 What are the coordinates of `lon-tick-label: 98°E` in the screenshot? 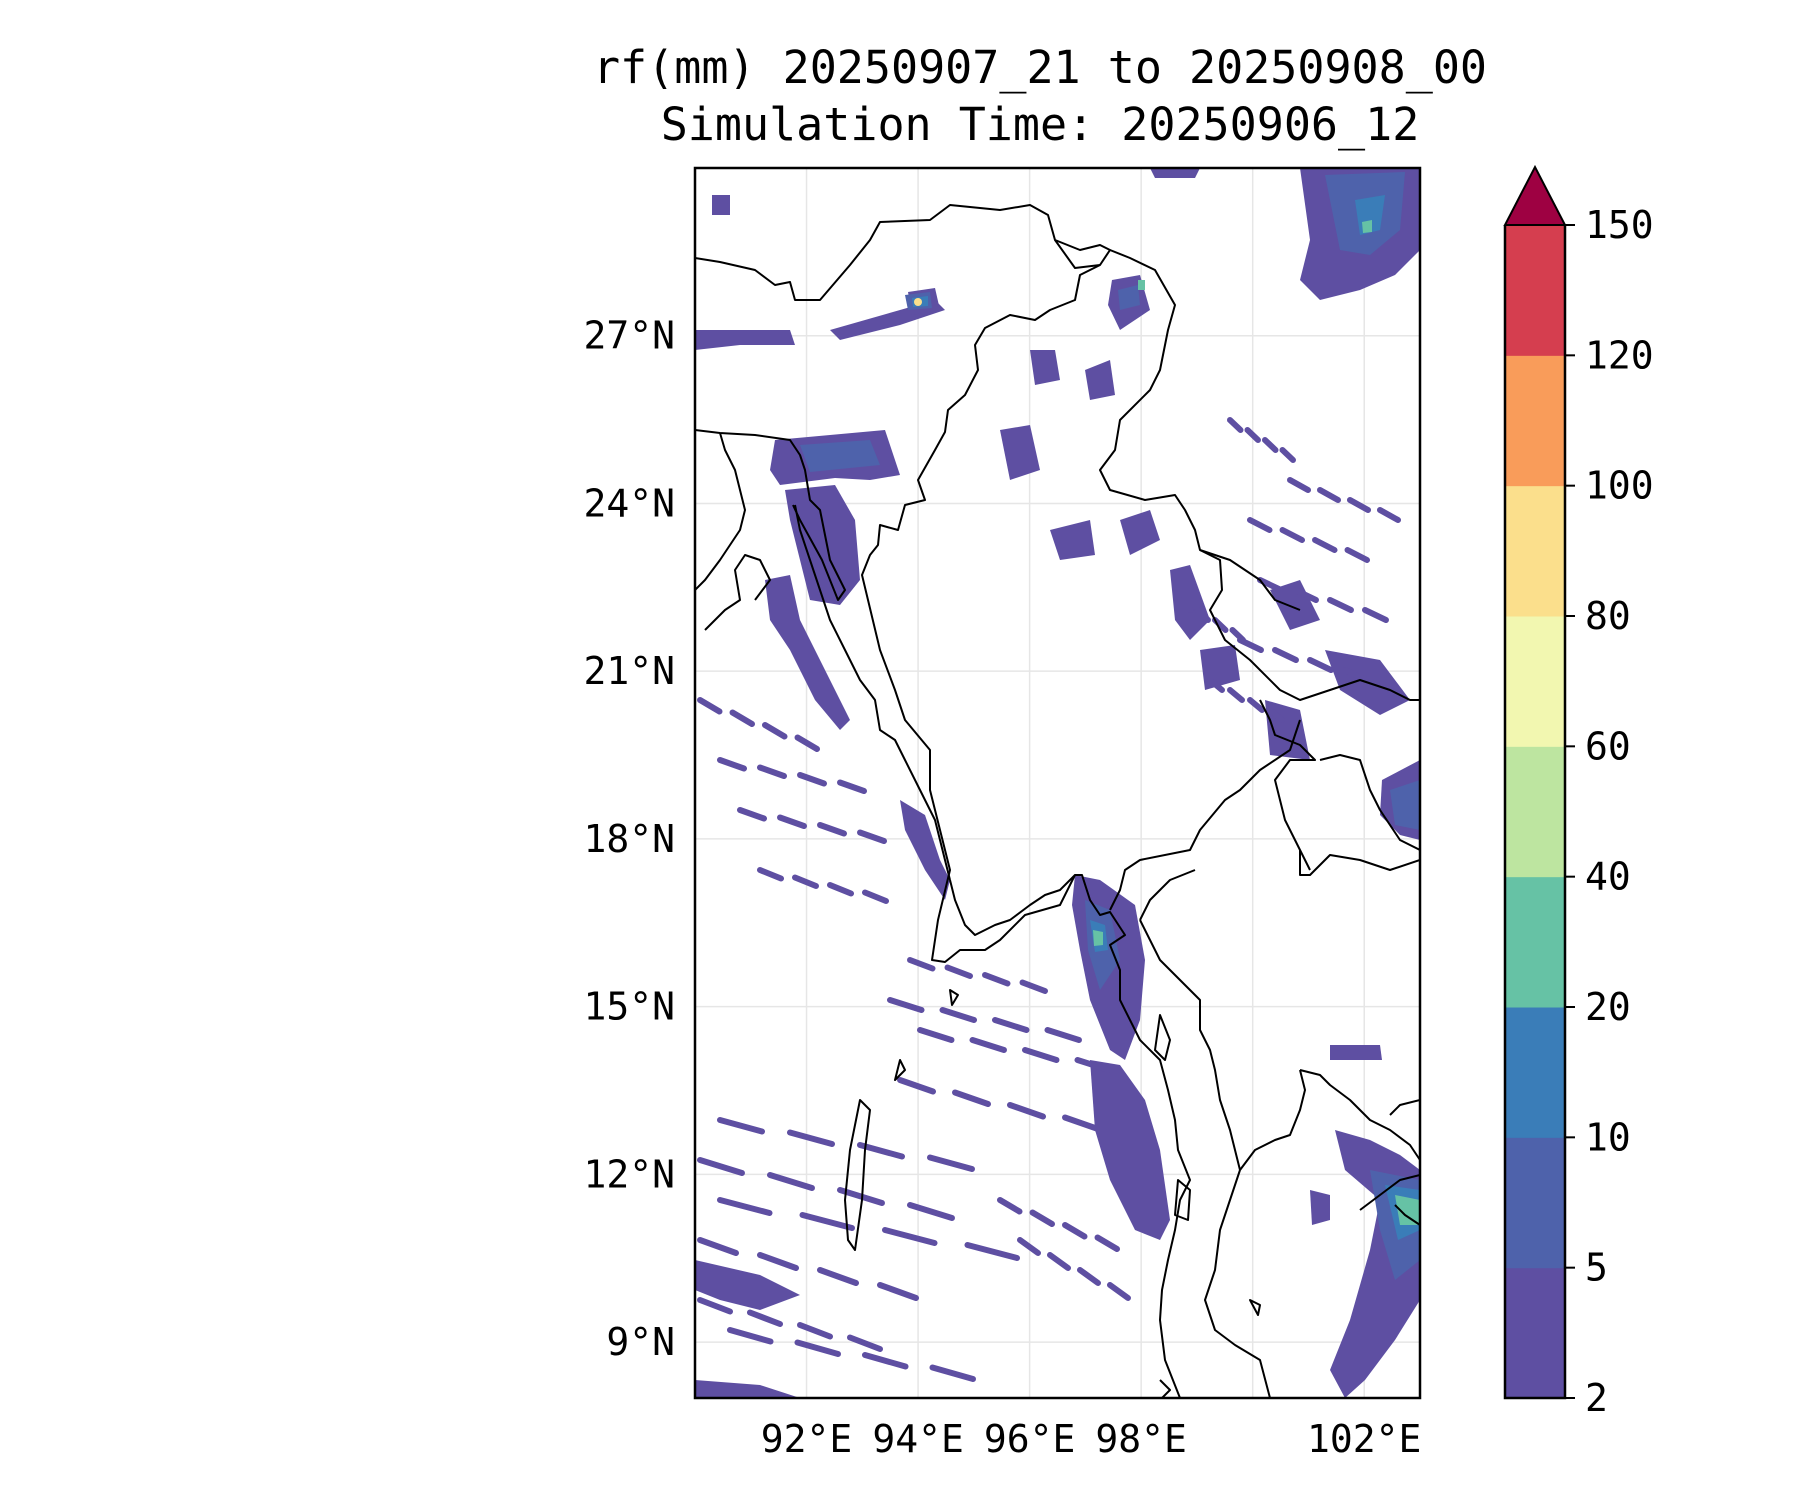 It's located at (1141, 1439).